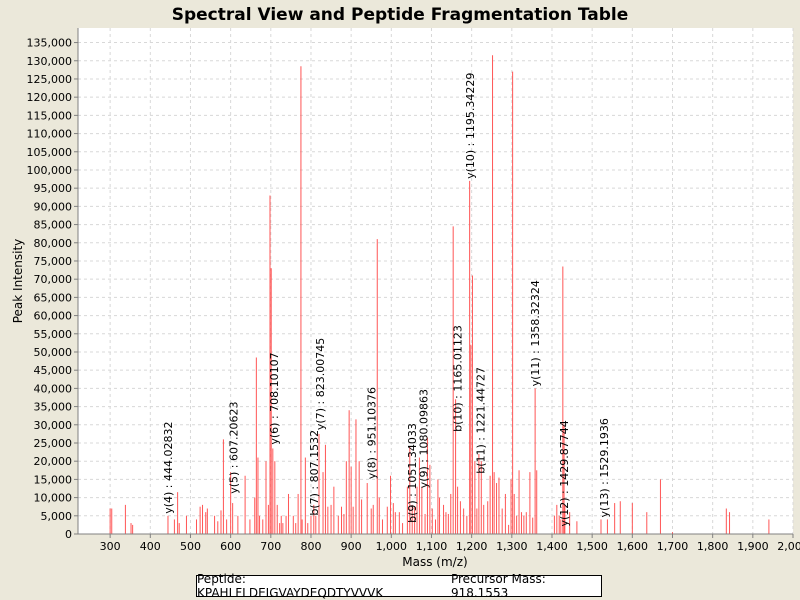  Describe the element at coordinates (230, 546) in the screenshot. I see `x-tick-label: 600` at that location.